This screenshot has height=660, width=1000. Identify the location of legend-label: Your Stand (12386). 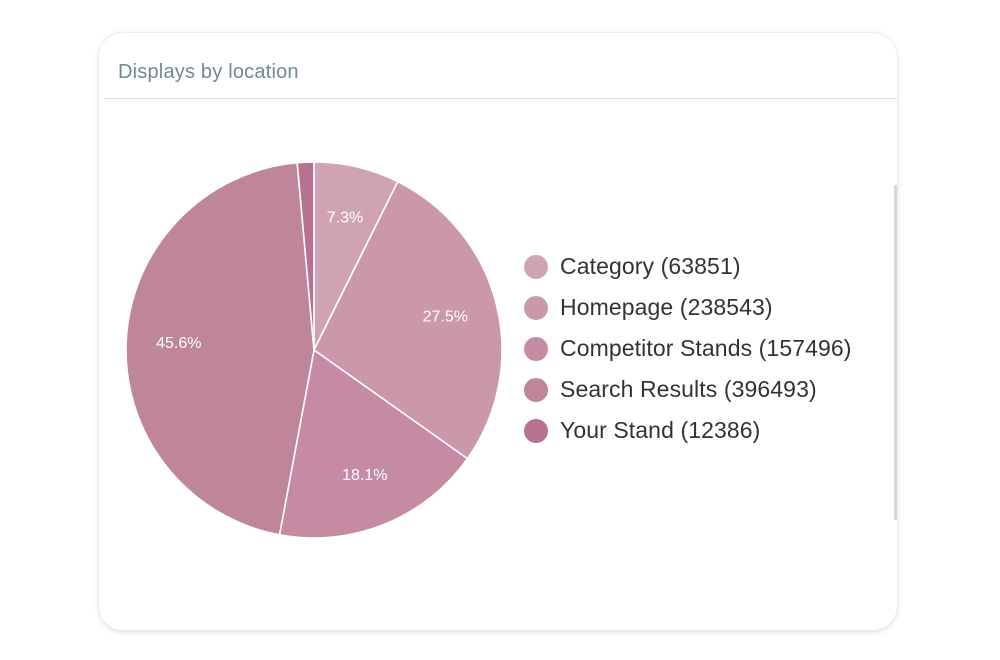
(660, 430).